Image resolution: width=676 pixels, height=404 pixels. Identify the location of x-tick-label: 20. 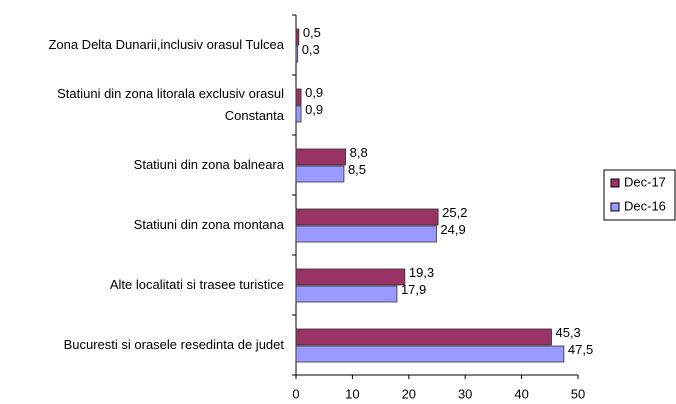
(409, 393).